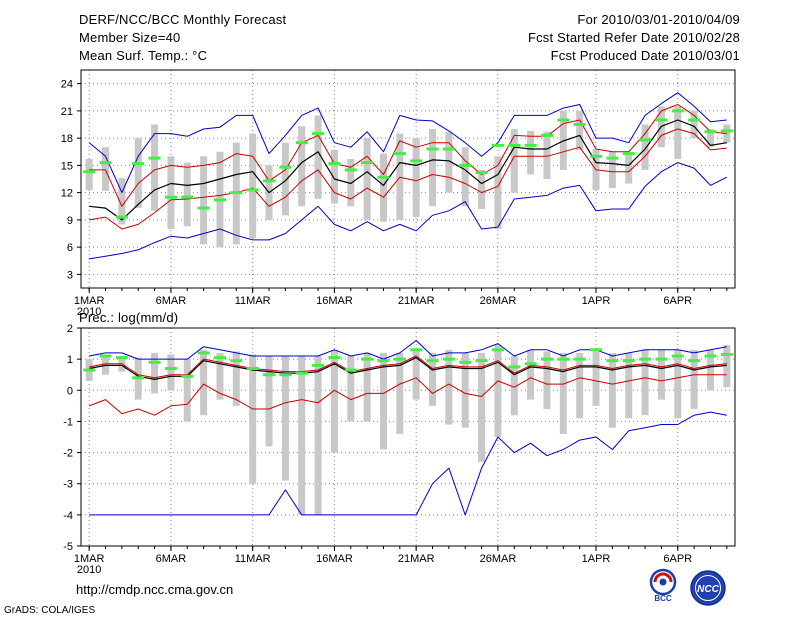 The width and height of the screenshot is (800, 618). What do you see at coordinates (663, 588) in the screenshot?
I see `bcc-logo: BCC` at bounding box center [663, 588].